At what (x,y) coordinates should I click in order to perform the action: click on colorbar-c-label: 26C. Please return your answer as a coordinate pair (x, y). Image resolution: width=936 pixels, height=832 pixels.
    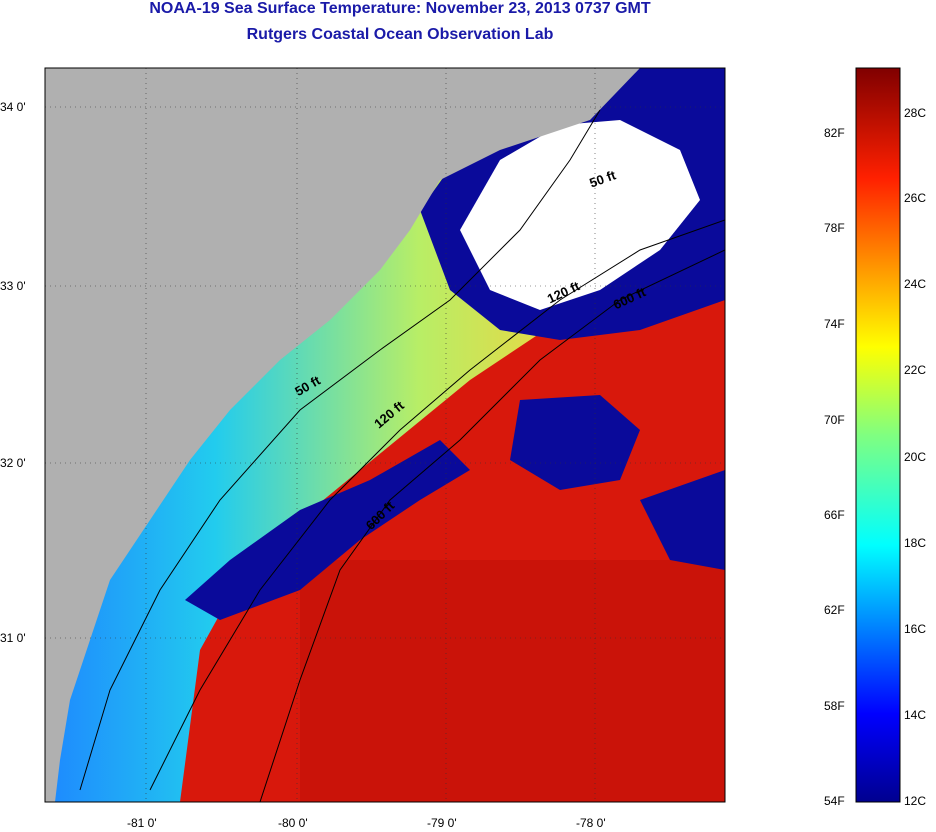
    Looking at the image, I should click on (915, 198).